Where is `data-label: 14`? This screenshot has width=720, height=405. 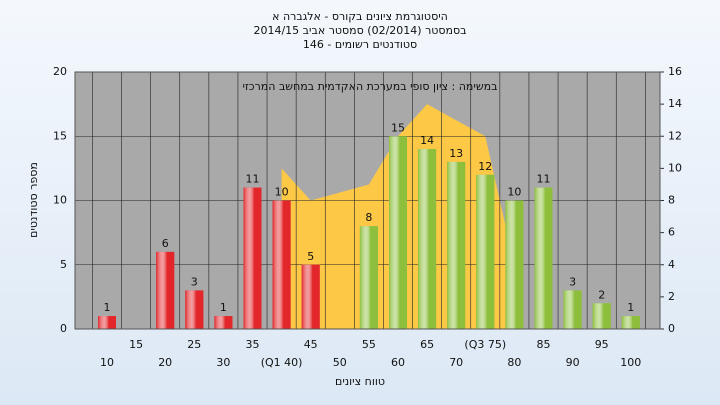 data-label: 14 is located at coordinates (427, 140).